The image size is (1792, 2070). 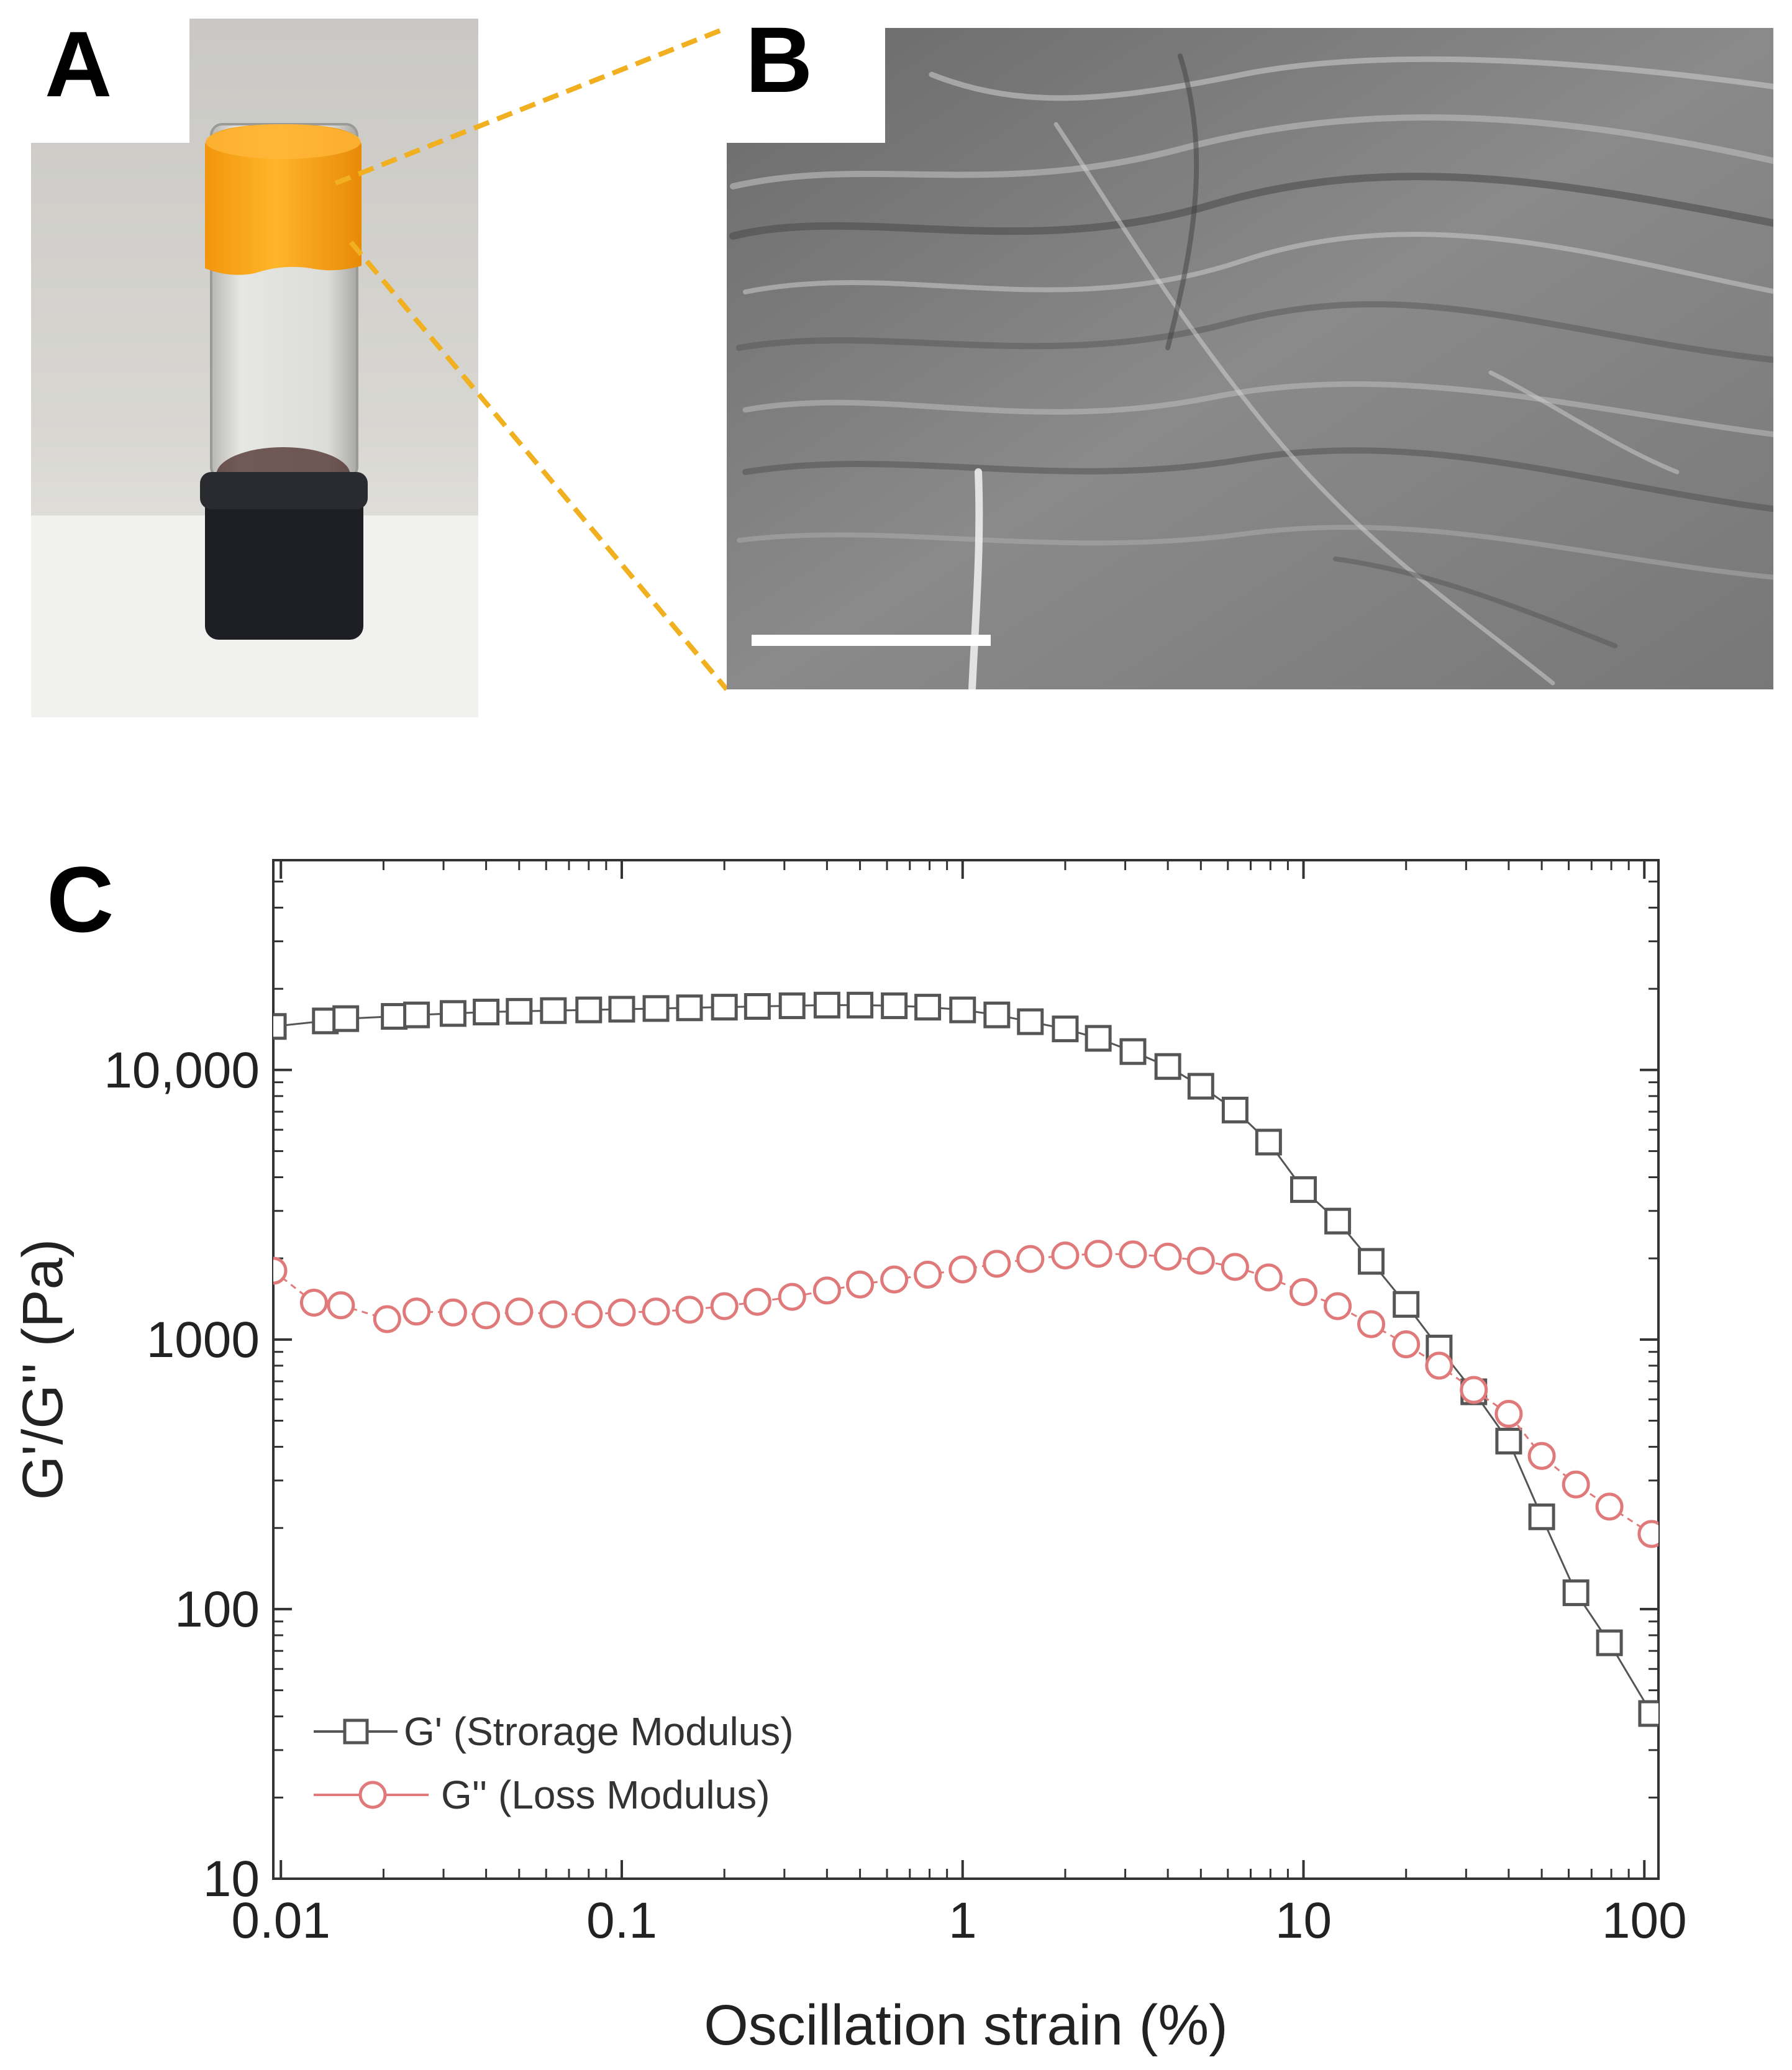 I want to click on zoom-line-top, so click(x=531, y=105).